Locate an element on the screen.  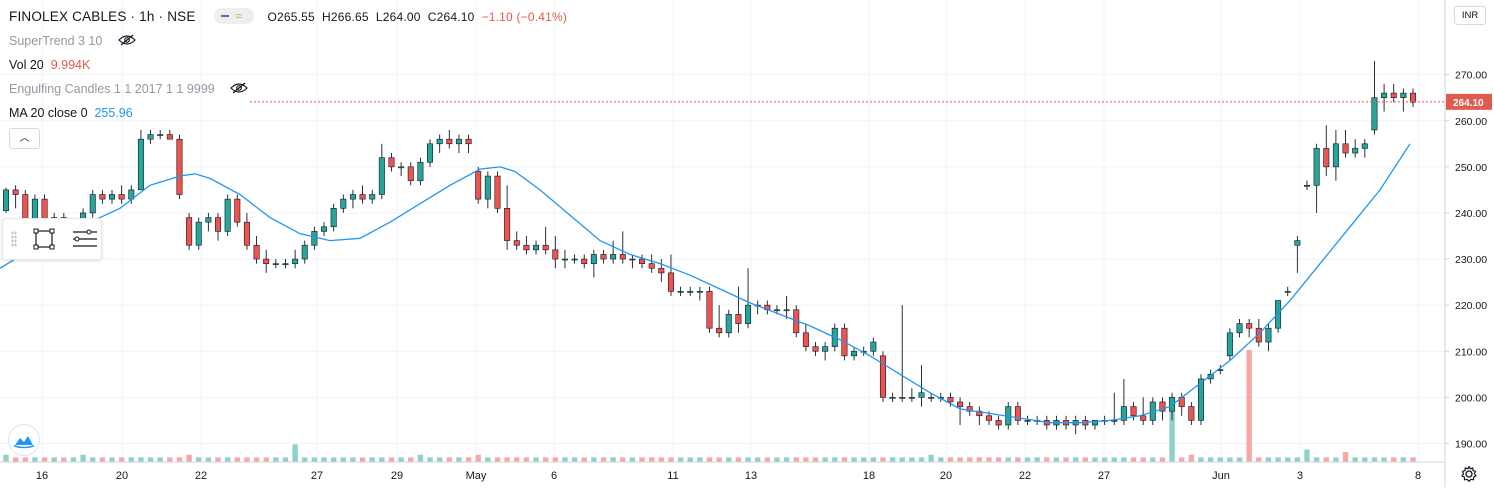
series-style-toggle: ≈ is located at coordinates (233, 16).